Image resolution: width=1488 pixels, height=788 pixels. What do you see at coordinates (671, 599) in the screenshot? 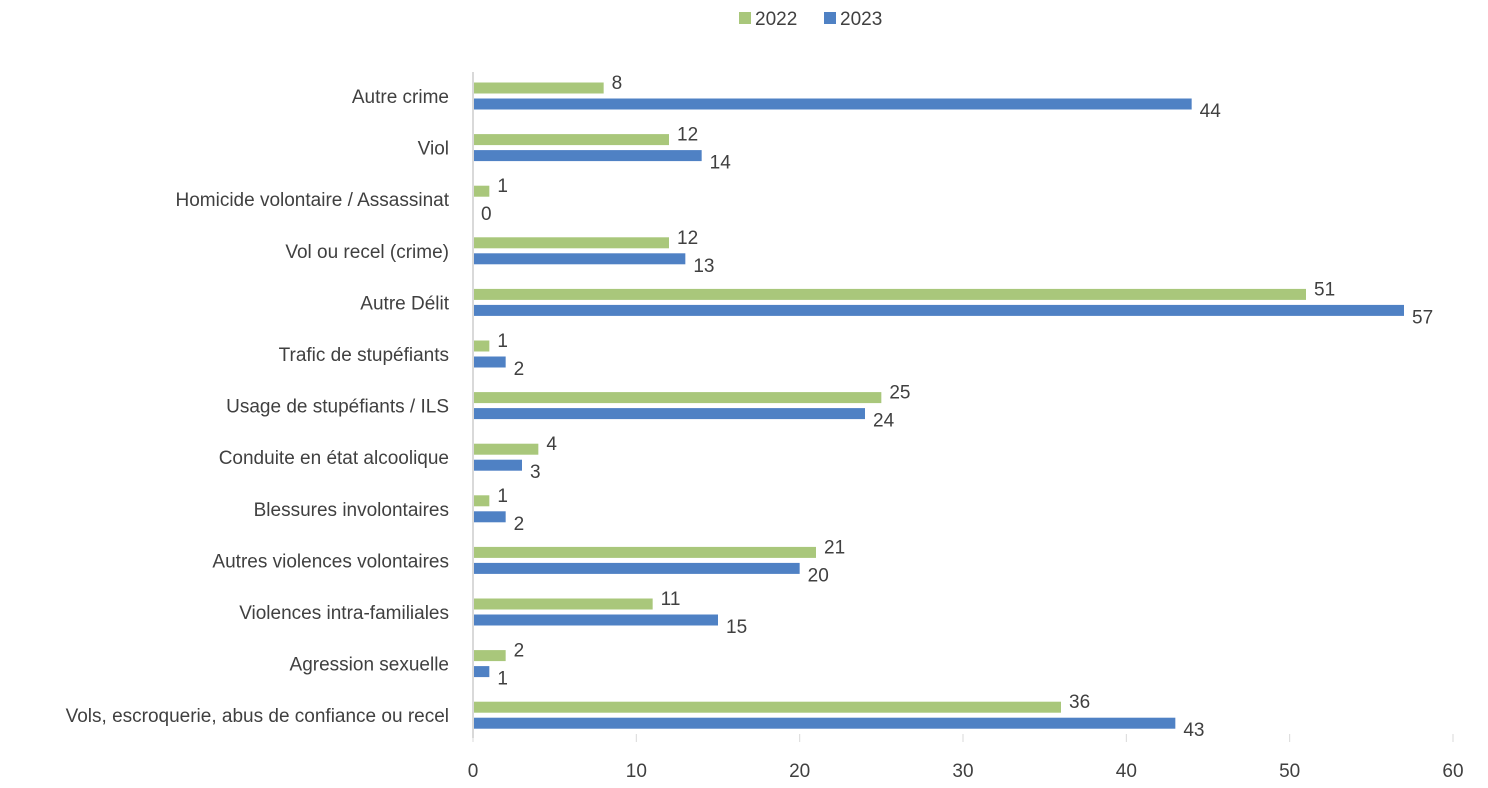
I see `data-label-2022-violences-intra-familiales: 11` at bounding box center [671, 599].